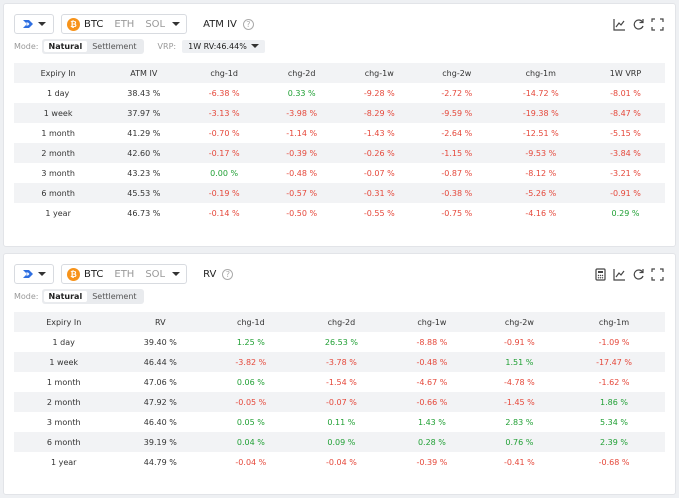  Describe the element at coordinates (457, 73) in the screenshot. I see `column-header: chg-2w` at that location.